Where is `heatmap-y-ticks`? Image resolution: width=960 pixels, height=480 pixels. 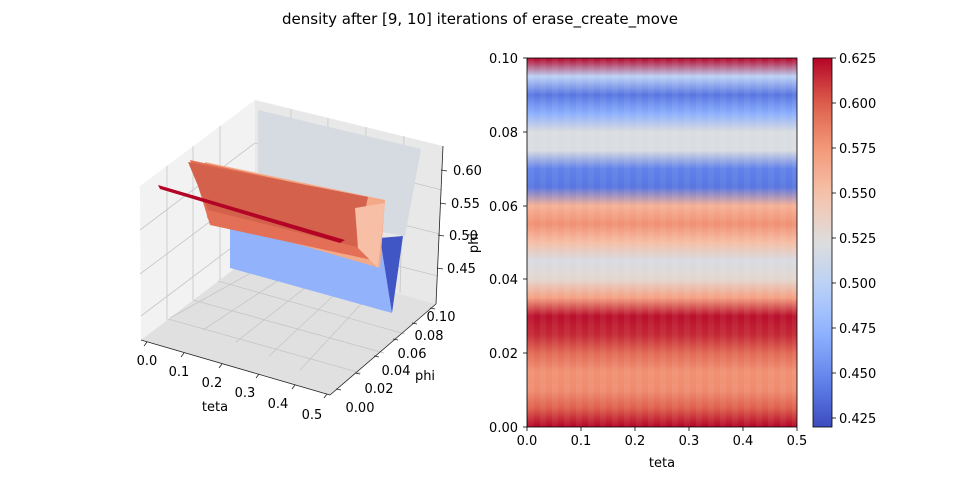 heatmap-y-ticks is located at coordinates (525, 242).